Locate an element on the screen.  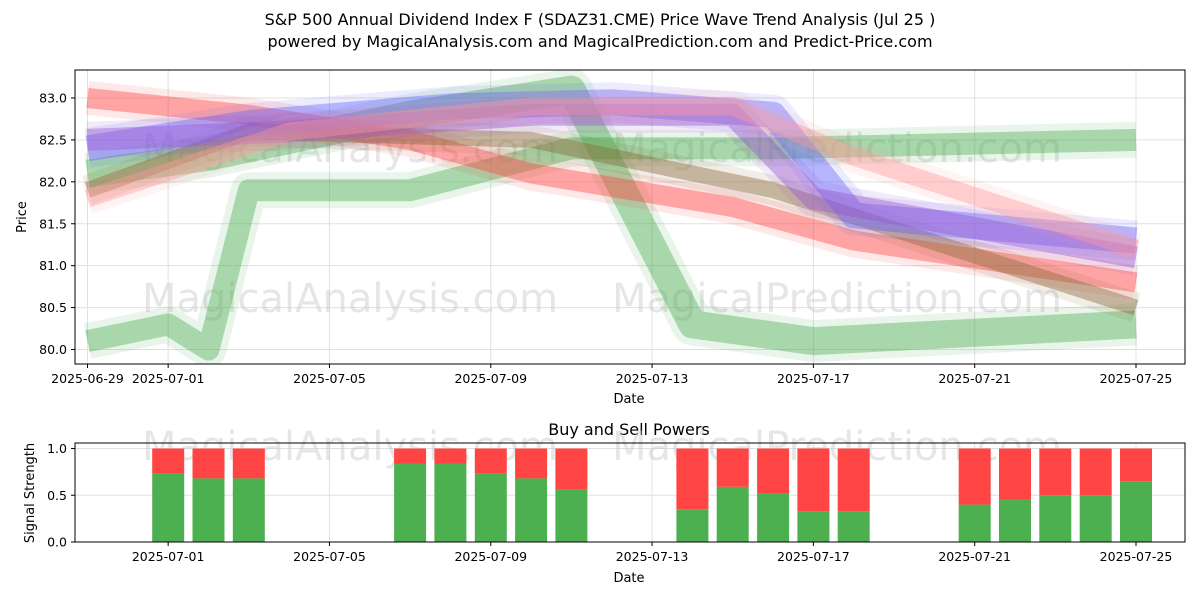
top-x-tick-label: 2025-07-21 is located at coordinates (974, 378).